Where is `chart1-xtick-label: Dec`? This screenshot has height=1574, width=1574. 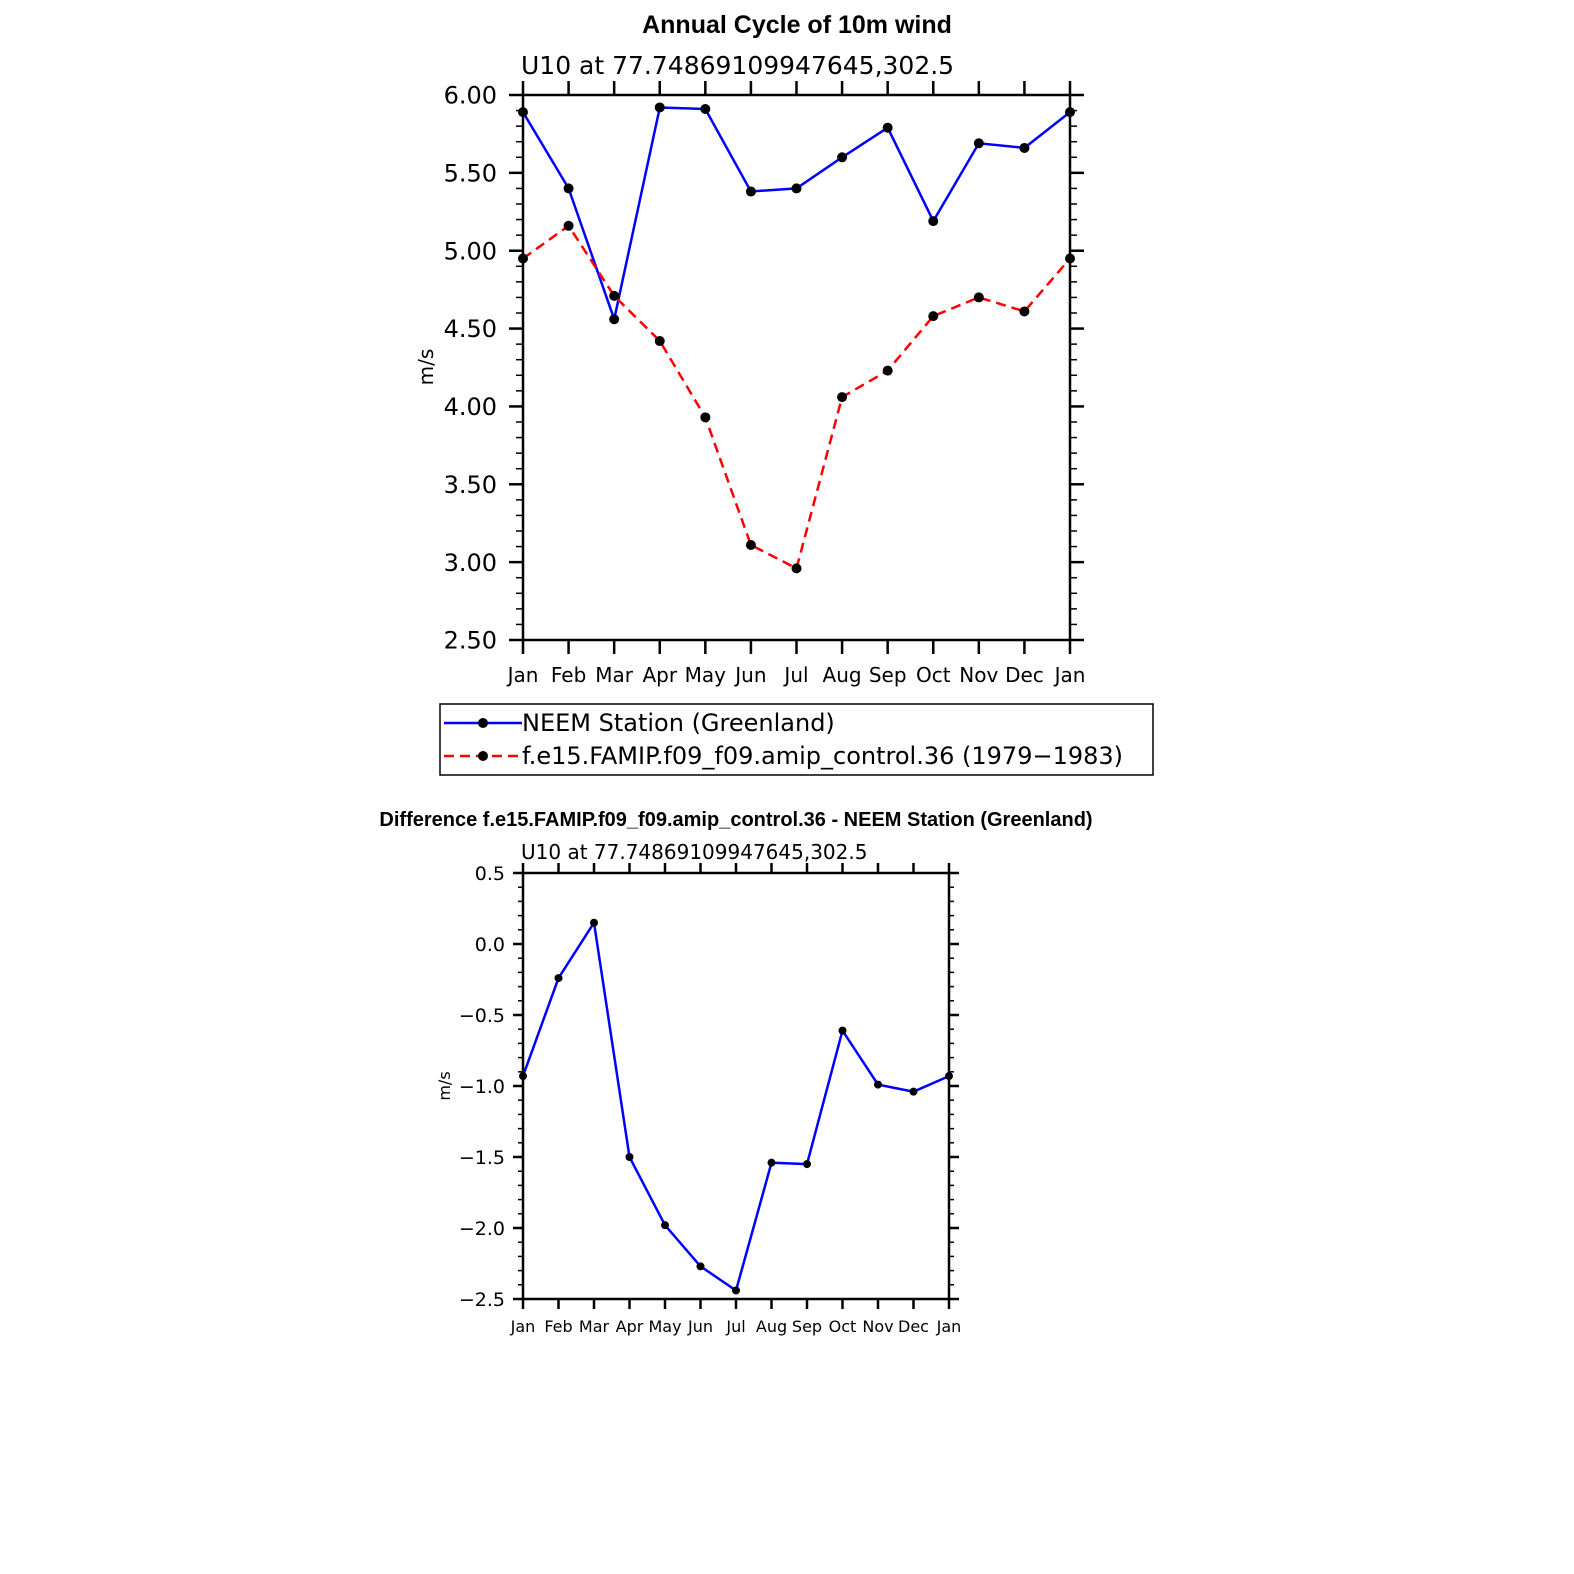
chart1-xtick-label: Dec is located at coordinates (1024, 675).